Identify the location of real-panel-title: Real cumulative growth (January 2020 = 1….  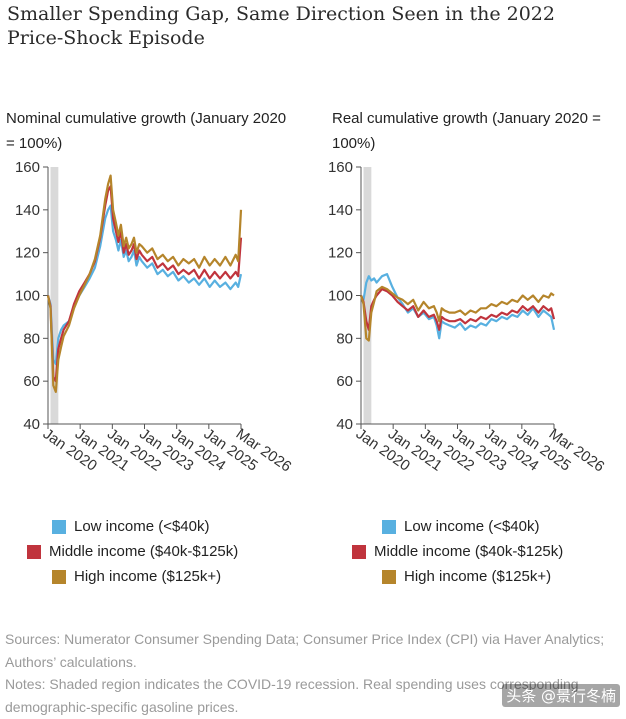
(466, 131).